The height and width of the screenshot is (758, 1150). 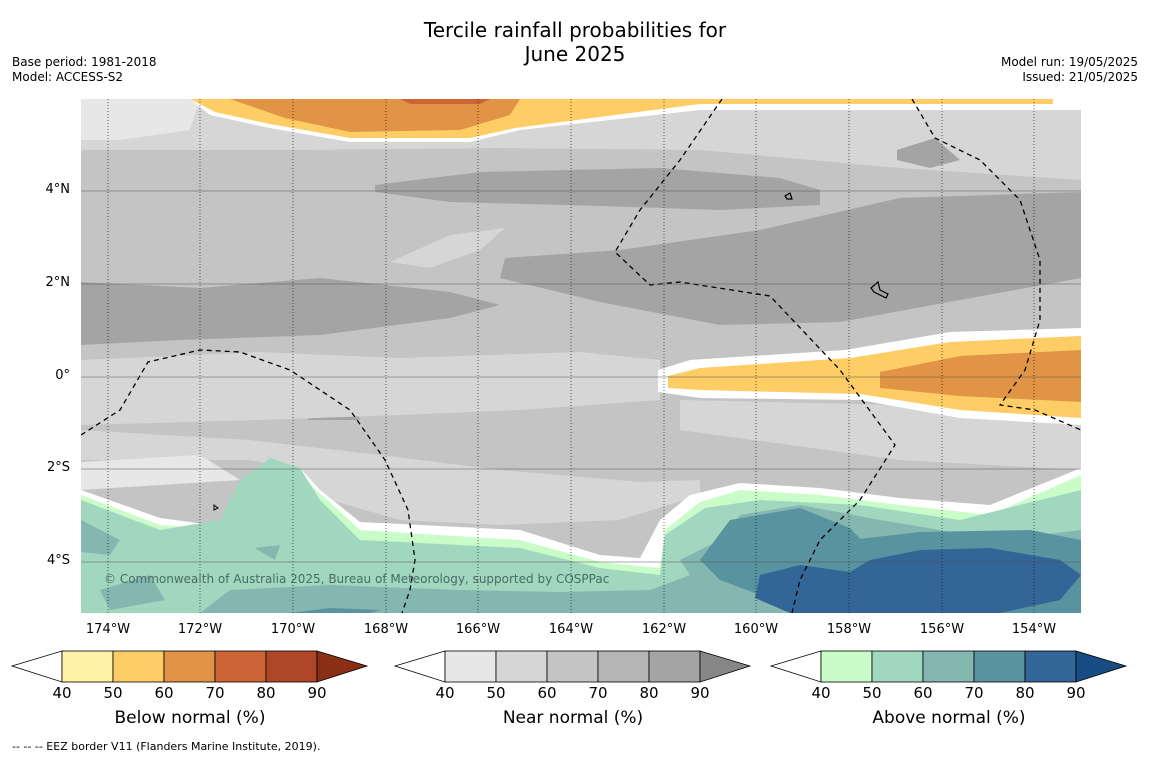 I want to click on colorbar-above, so click(x=948, y=666).